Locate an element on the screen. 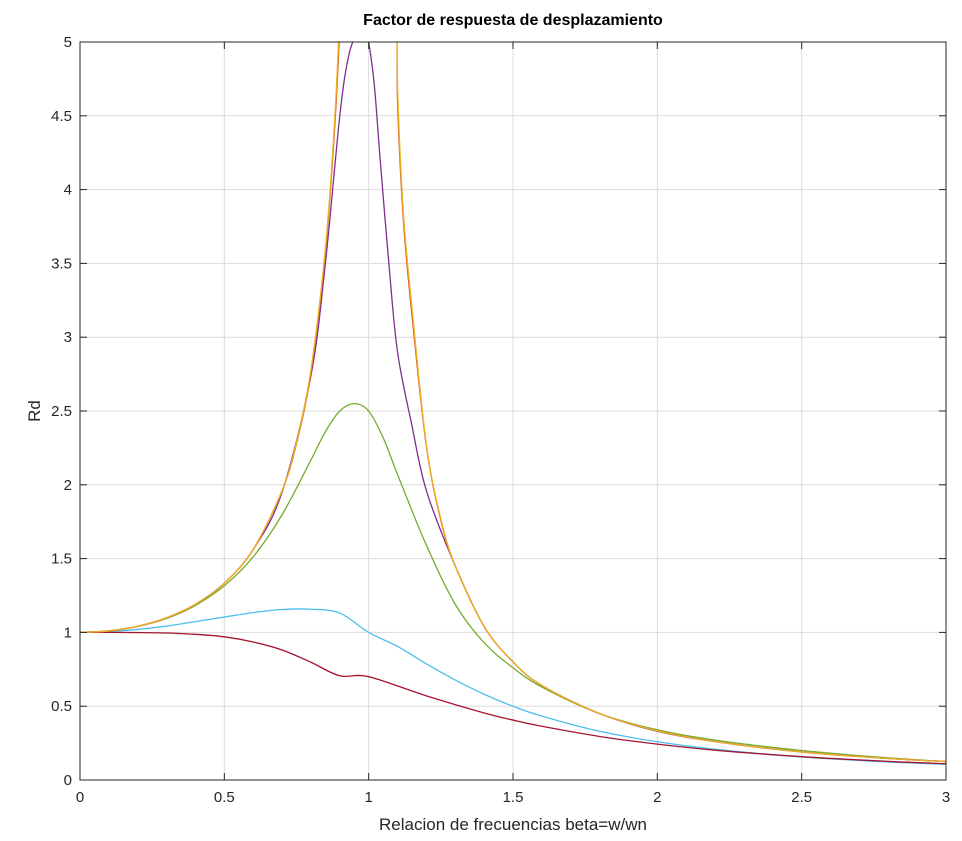 The image size is (962, 841). y-tick-label: 0 is located at coordinates (68, 780).